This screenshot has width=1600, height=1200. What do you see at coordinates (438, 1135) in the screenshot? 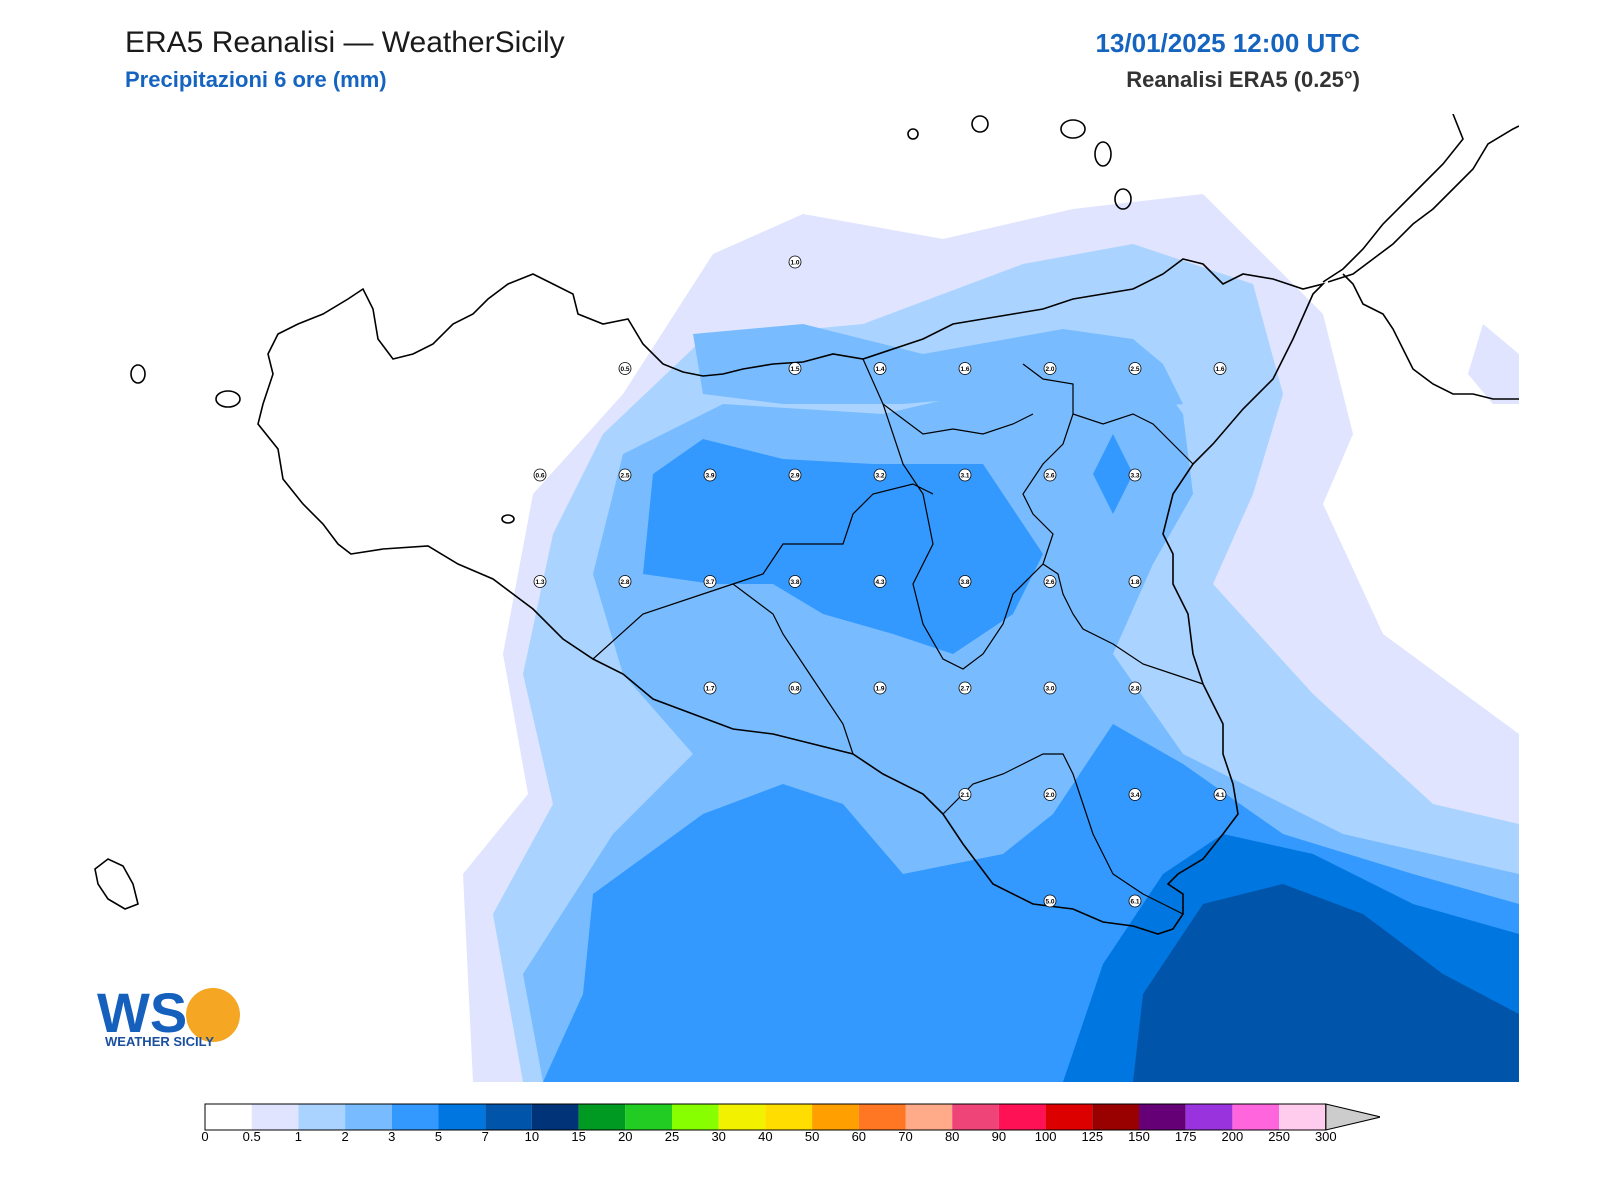
I see `colorbar-tick-label: 5` at bounding box center [438, 1135].